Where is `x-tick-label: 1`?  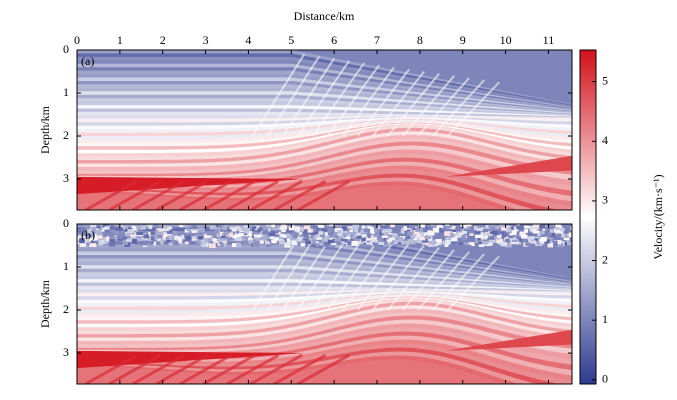 x-tick-label: 1 is located at coordinates (120, 40).